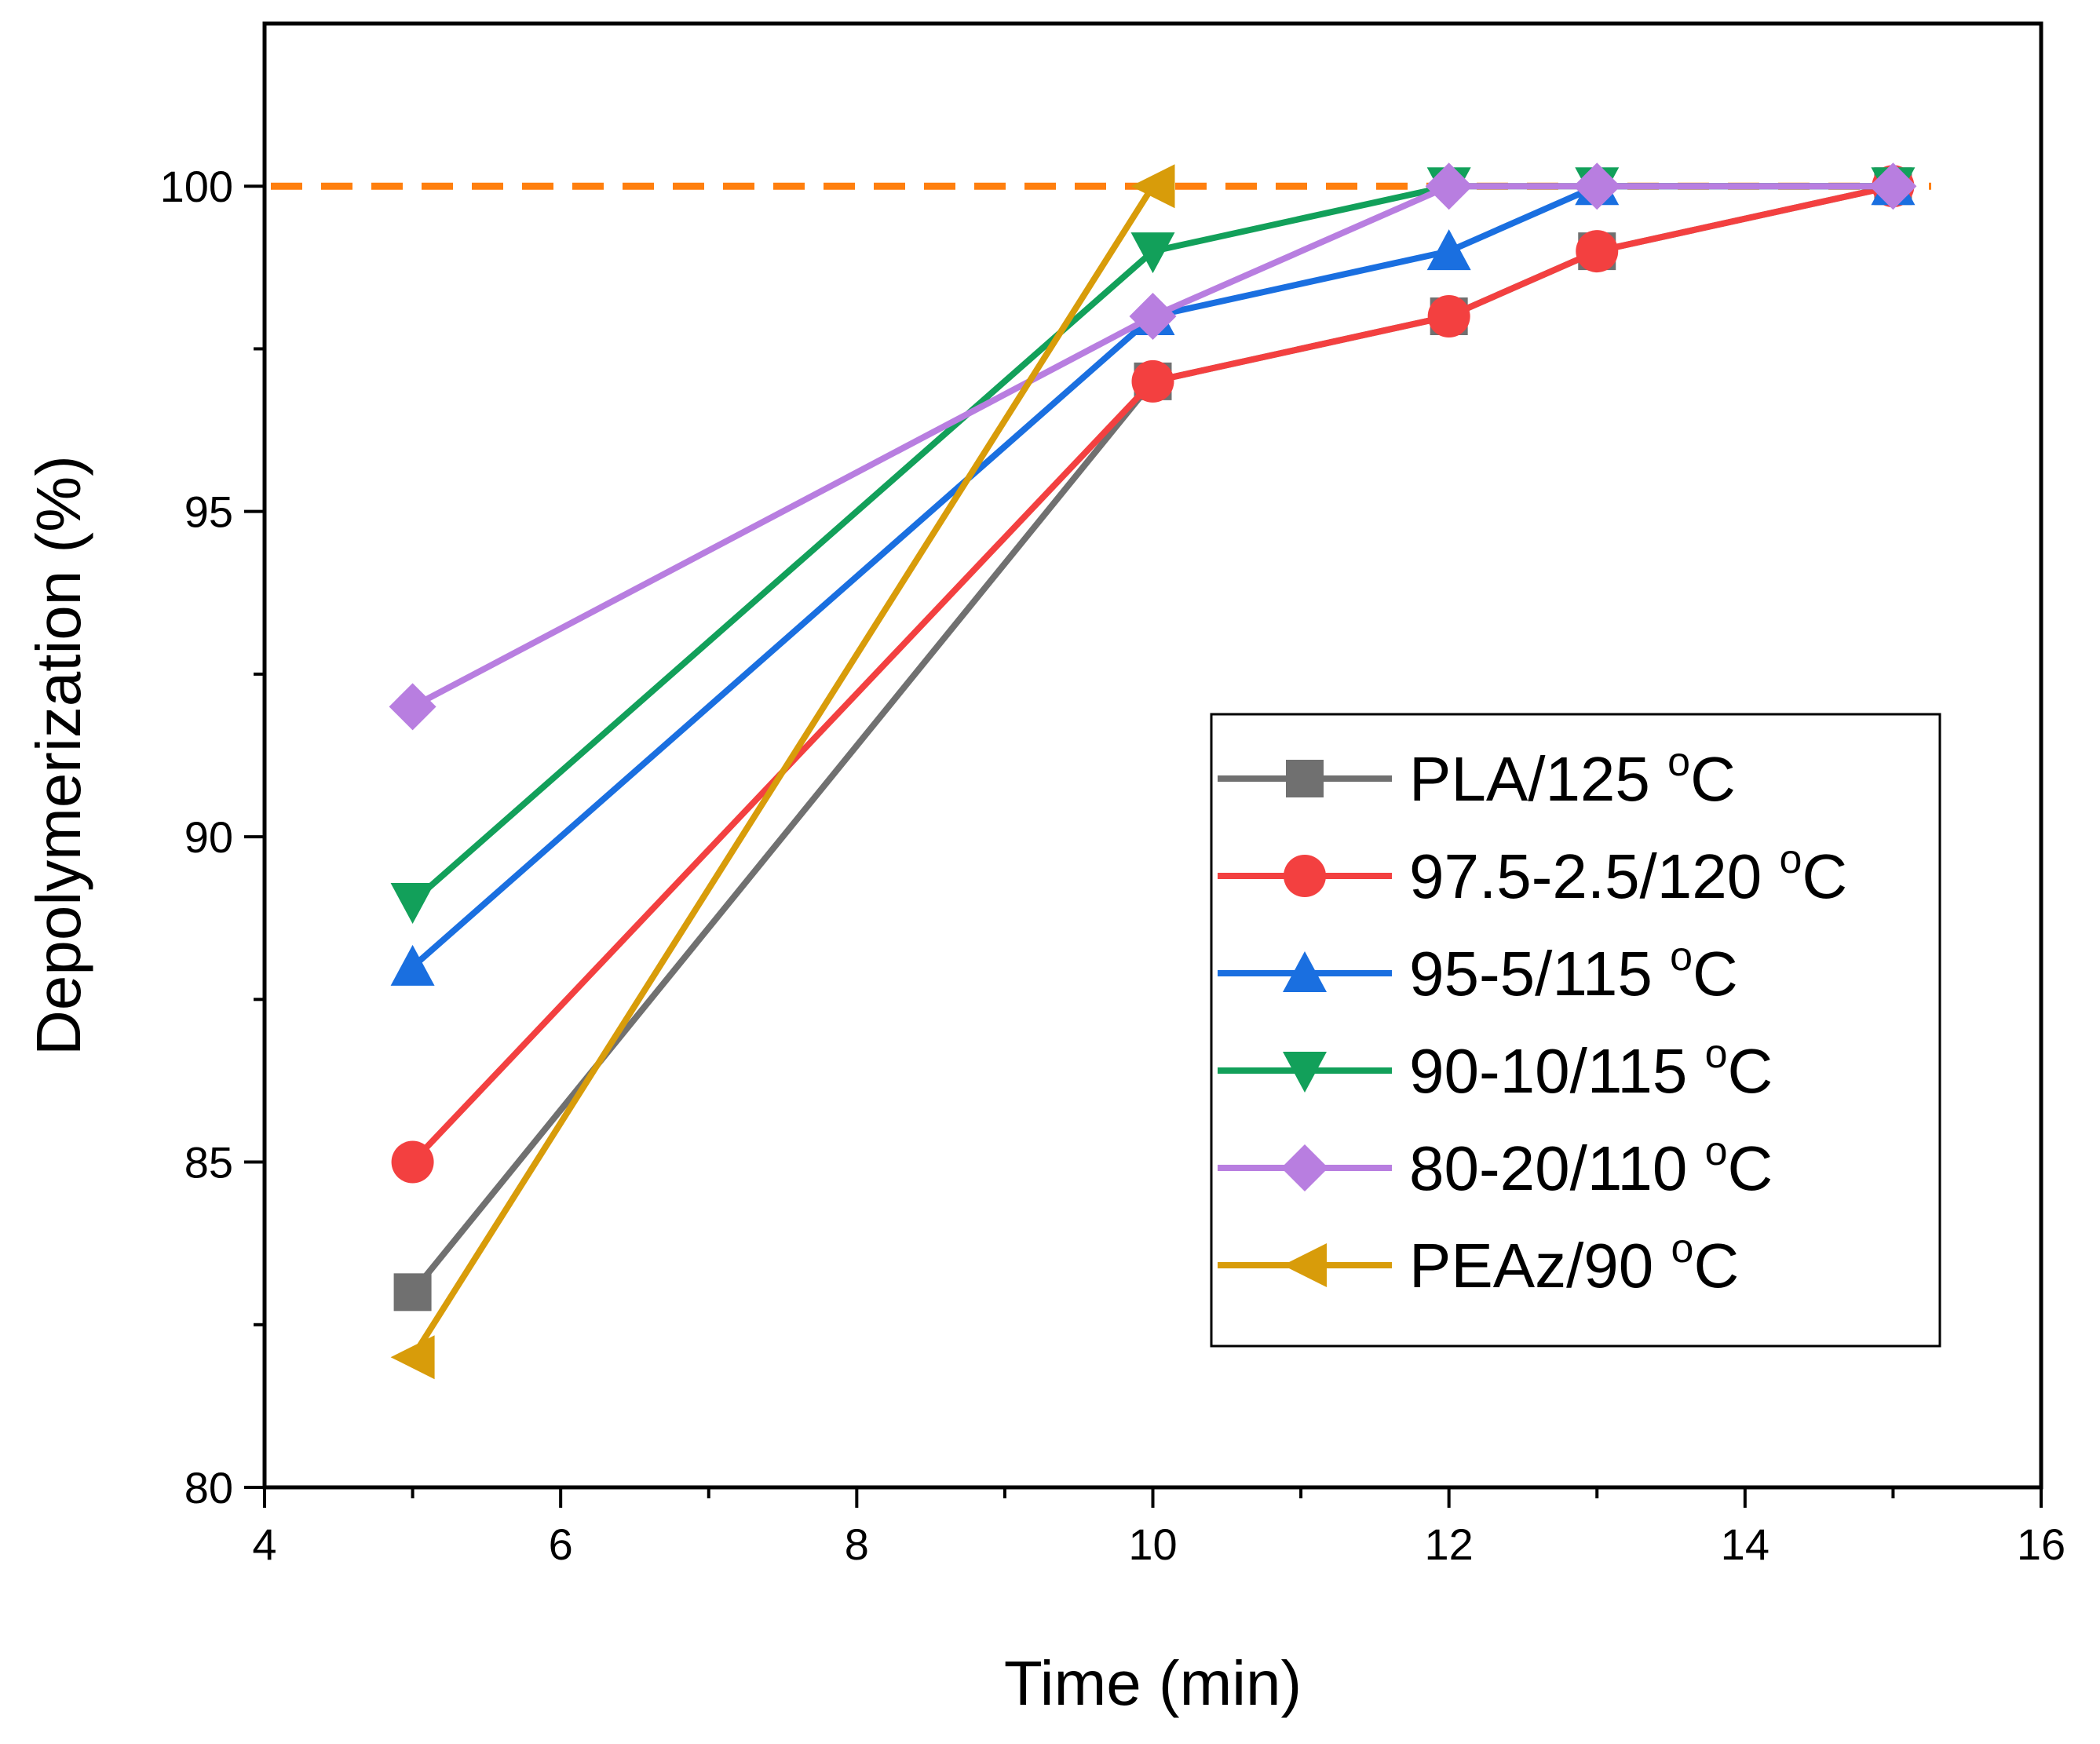 This screenshot has width=2100, height=1744. I want to click on legend-label: 90-10/115 oC, so click(1591, 1068).